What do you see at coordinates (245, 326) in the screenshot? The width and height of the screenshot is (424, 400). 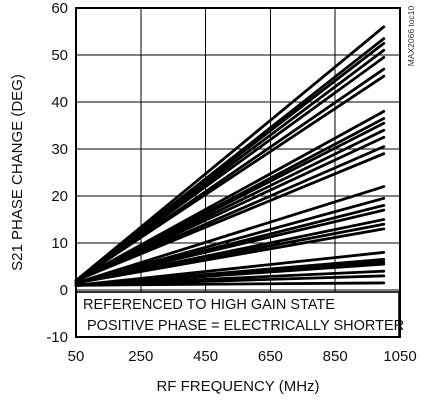 I see `annotation-positive-phase: POSITIVE PHASE = ELECTRICALLY SHORTER` at bounding box center [245, 326].